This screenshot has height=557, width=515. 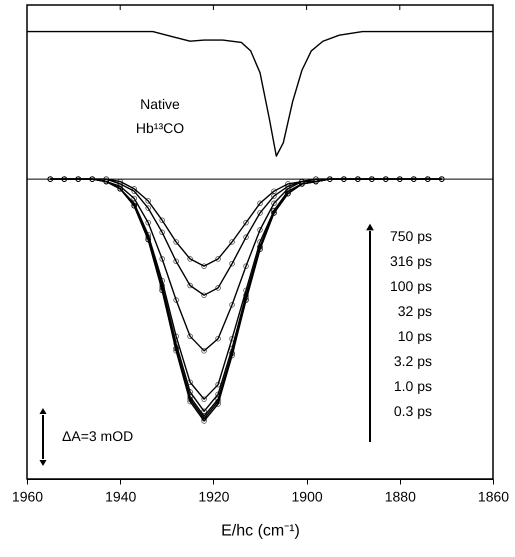 What do you see at coordinates (411, 236) in the screenshot?
I see `annotation: 750 ps` at bounding box center [411, 236].